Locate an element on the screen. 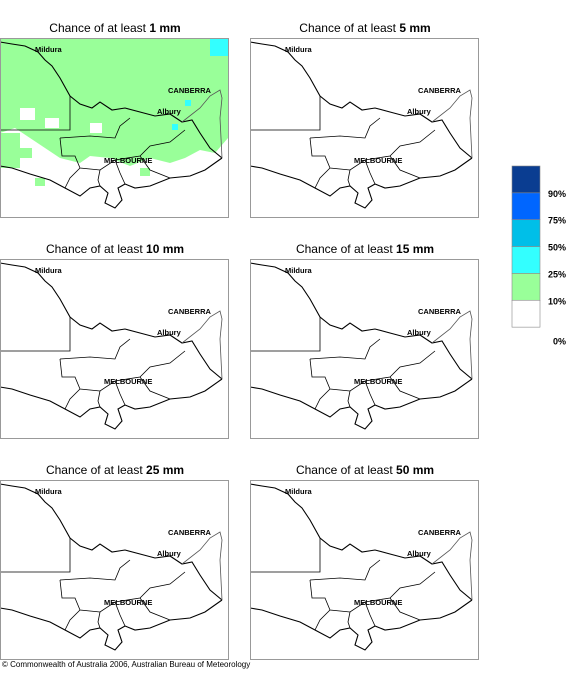 This screenshot has height=676, width=570. legend: 90% 75% 50% 25% 10% 0% is located at coordinates (538, 256).